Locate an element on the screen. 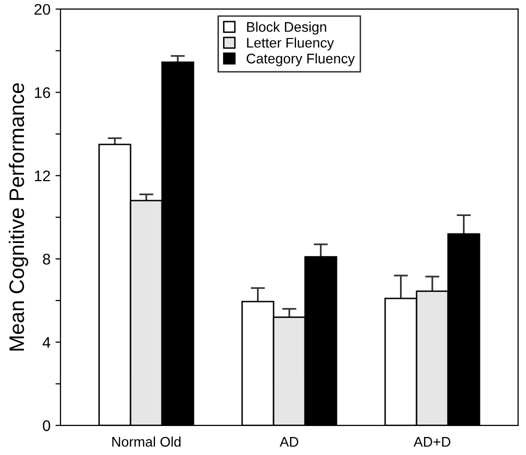  y-tick-label: 16 is located at coordinates (42, 92).